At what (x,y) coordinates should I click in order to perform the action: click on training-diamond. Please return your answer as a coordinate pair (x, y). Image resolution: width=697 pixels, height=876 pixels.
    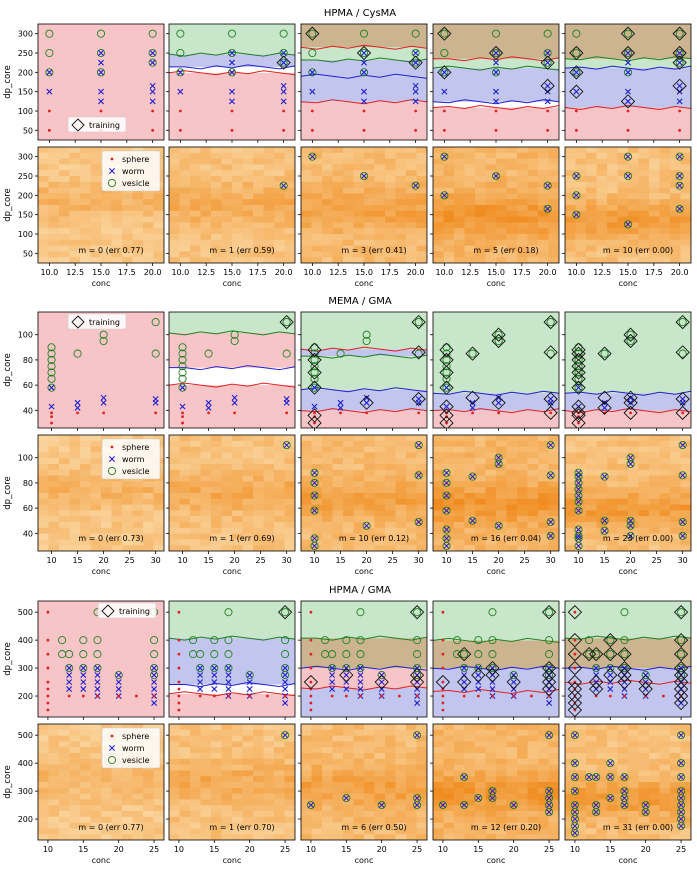
    Looking at the image, I should click on (596, 654).